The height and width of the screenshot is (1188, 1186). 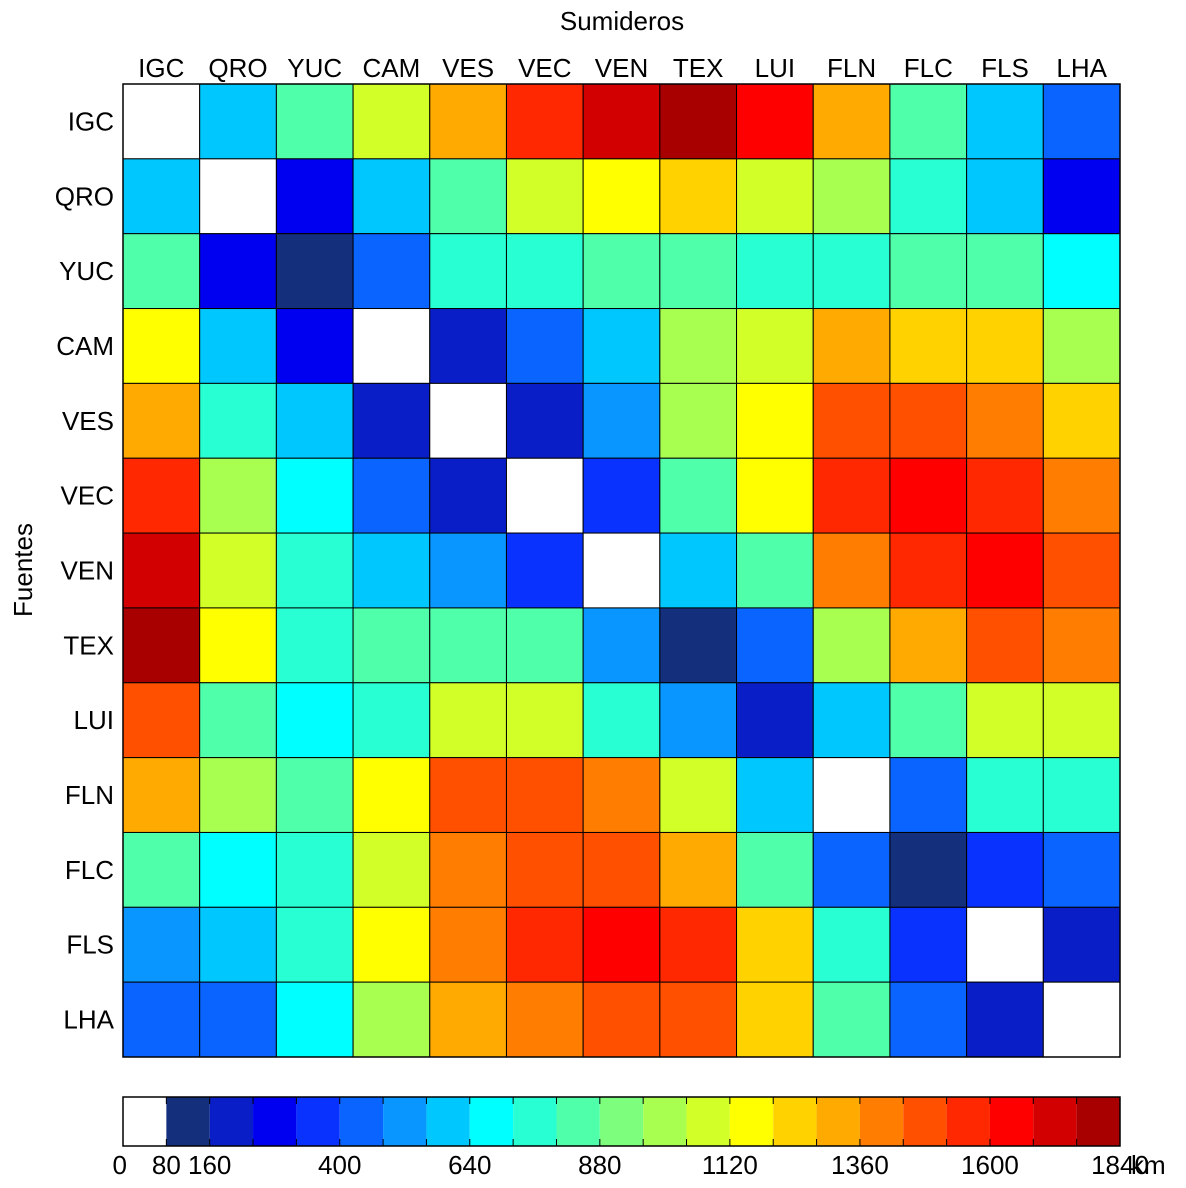 What do you see at coordinates (238, 1019) in the screenshot?
I see `cell-lha-qro` at bounding box center [238, 1019].